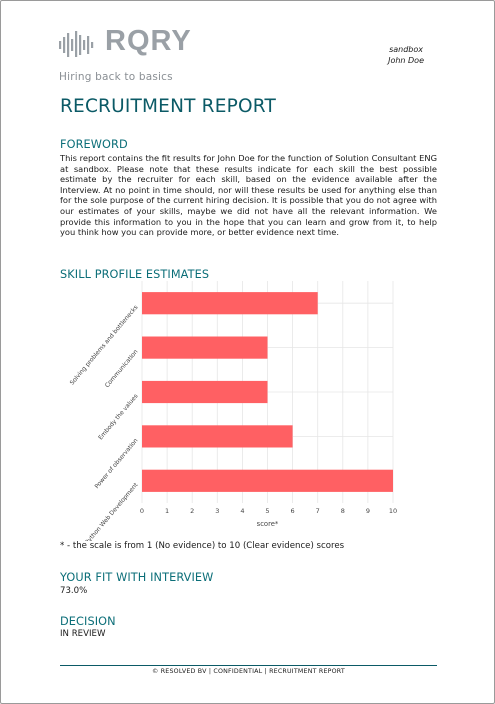 The width and height of the screenshot is (495, 704). Describe the element at coordinates (242, 511) in the screenshot. I see `chart-x-tick-label: 4` at that location.